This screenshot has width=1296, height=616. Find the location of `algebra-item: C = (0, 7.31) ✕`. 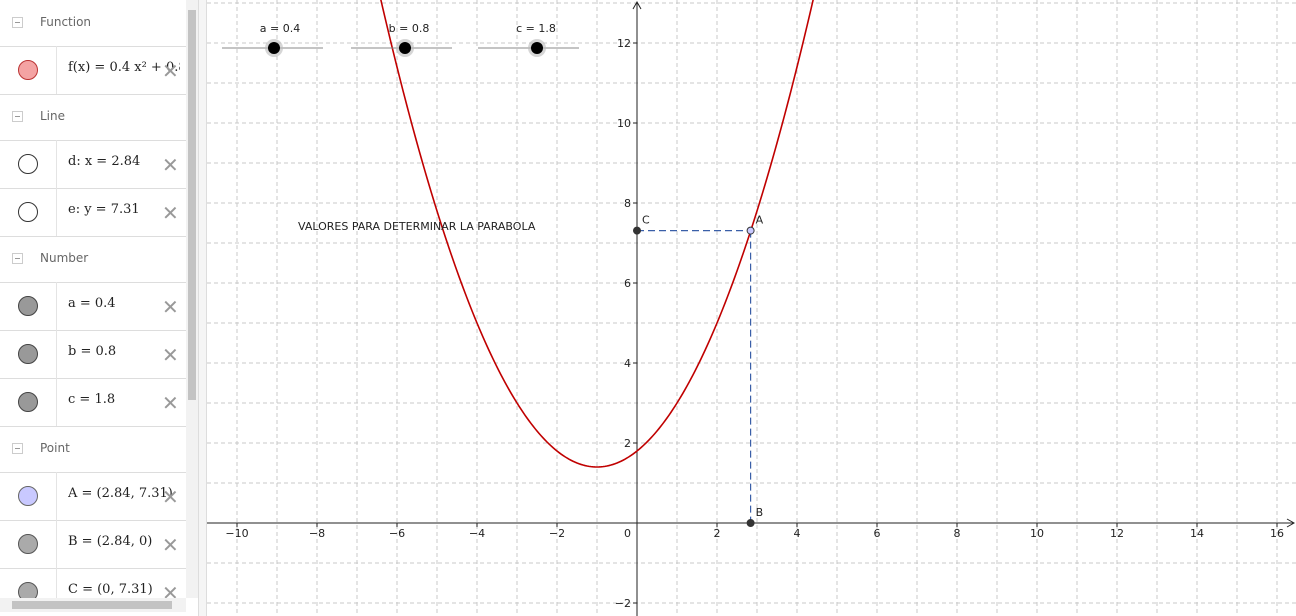

algebra-item: C = (0, 7.31) ✕ is located at coordinates (93, 583).